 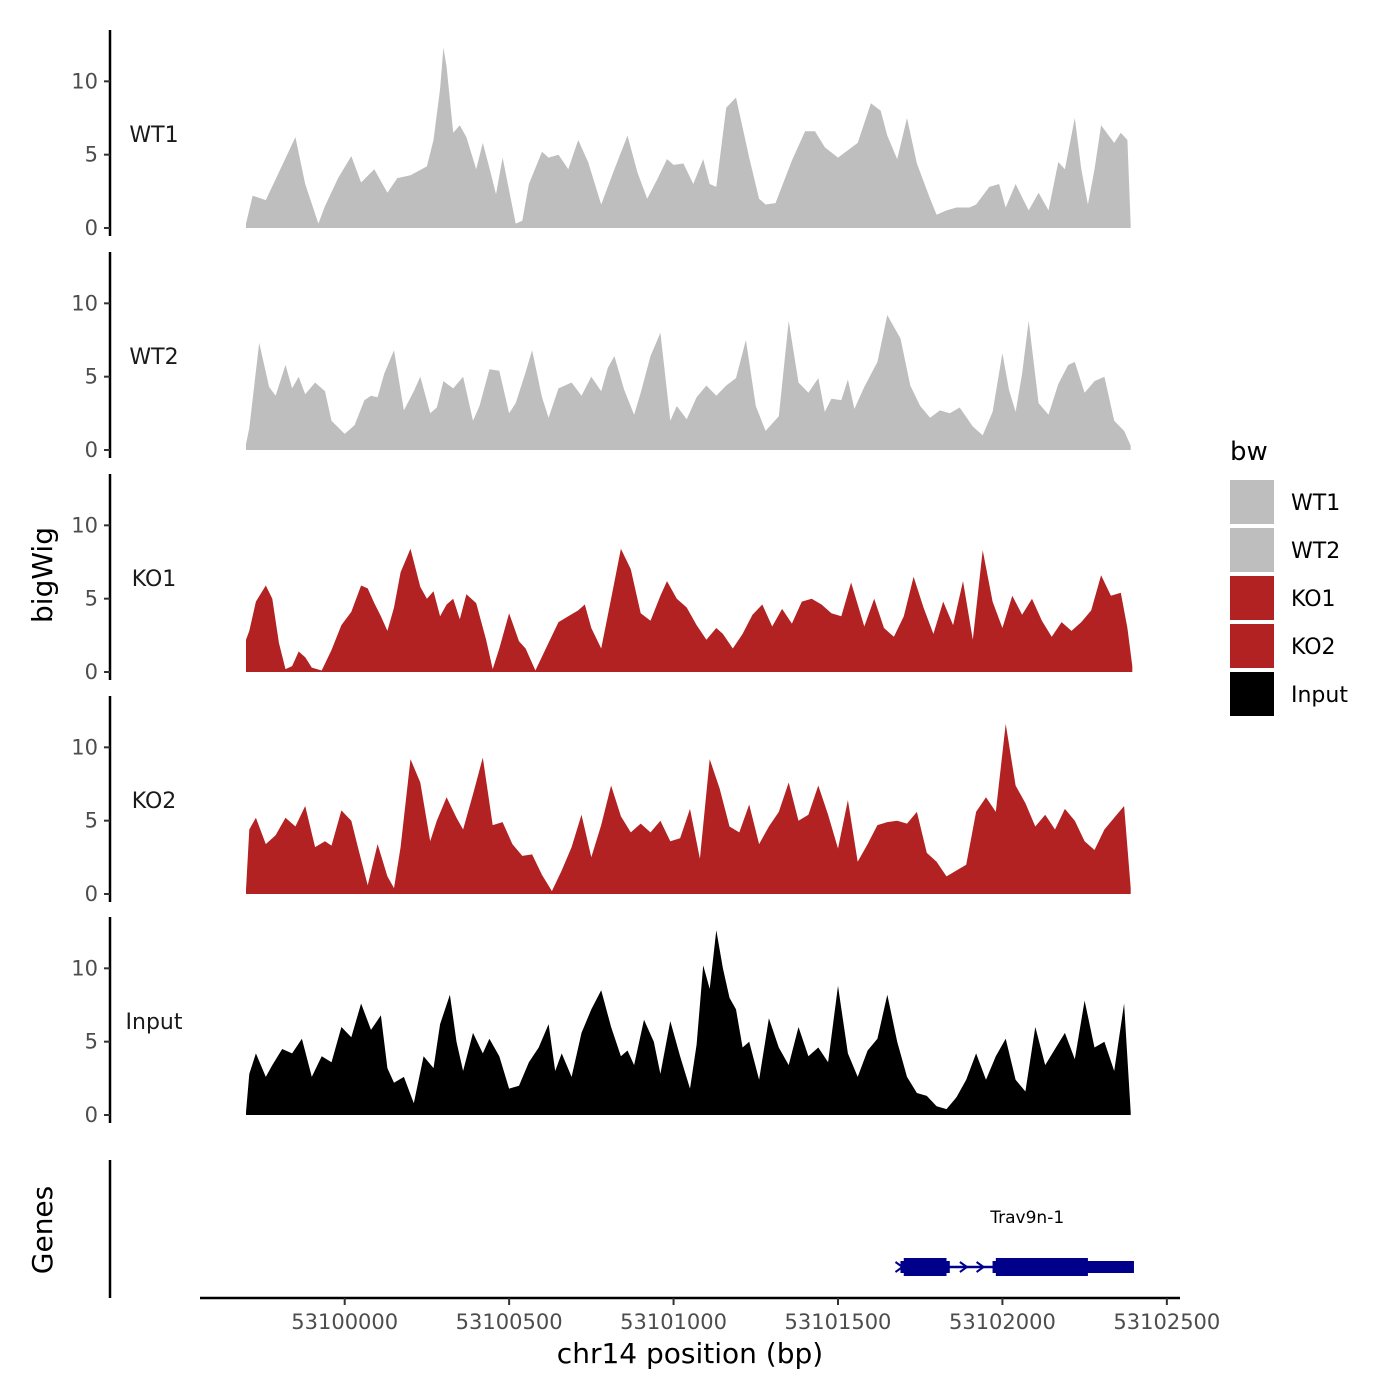 I want to click on coverage-area-wt1, so click(x=688, y=137).